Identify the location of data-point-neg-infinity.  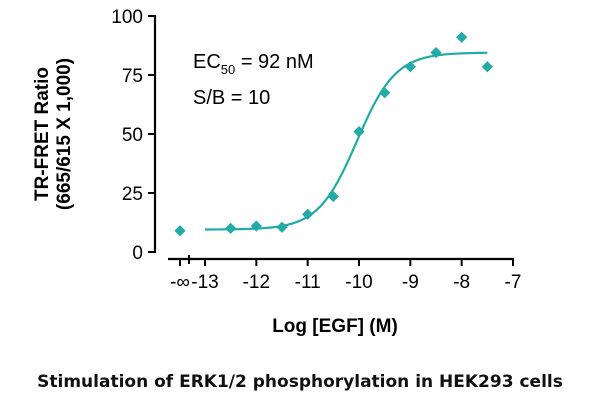
(180, 231).